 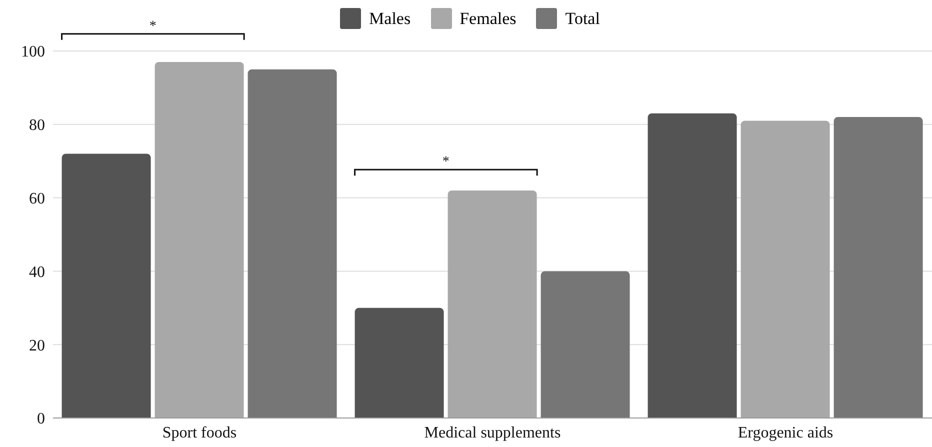 What do you see at coordinates (446, 162) in the screenshot?
I see `annotation: *` at bounding box center [446, 162].